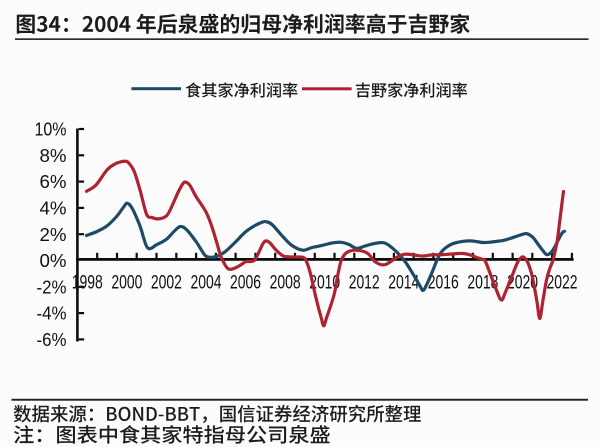  Describe the element at coordinates (443, 282) in the screenshot. I see `svg-text: 2016` at that location.